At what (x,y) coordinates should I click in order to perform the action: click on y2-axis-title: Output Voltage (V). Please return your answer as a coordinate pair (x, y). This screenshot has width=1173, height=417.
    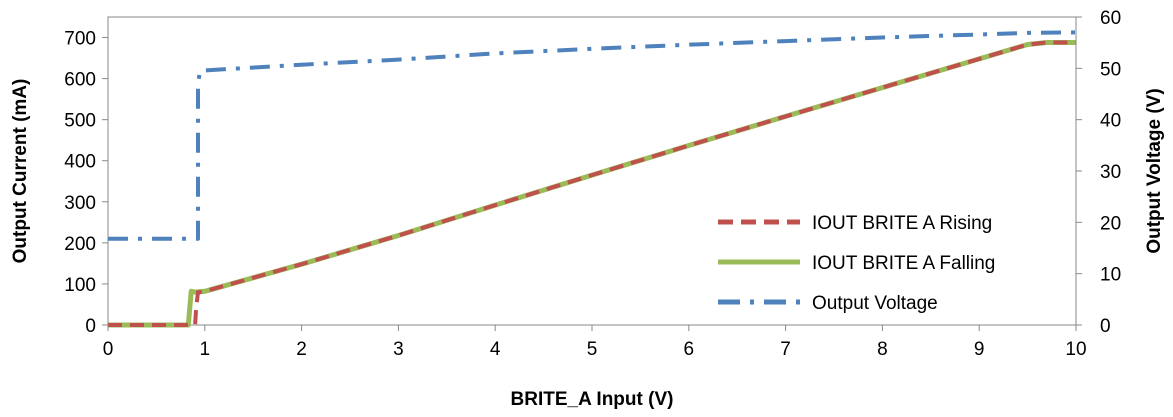
    Looking at the image, I should click on (1154, 170).